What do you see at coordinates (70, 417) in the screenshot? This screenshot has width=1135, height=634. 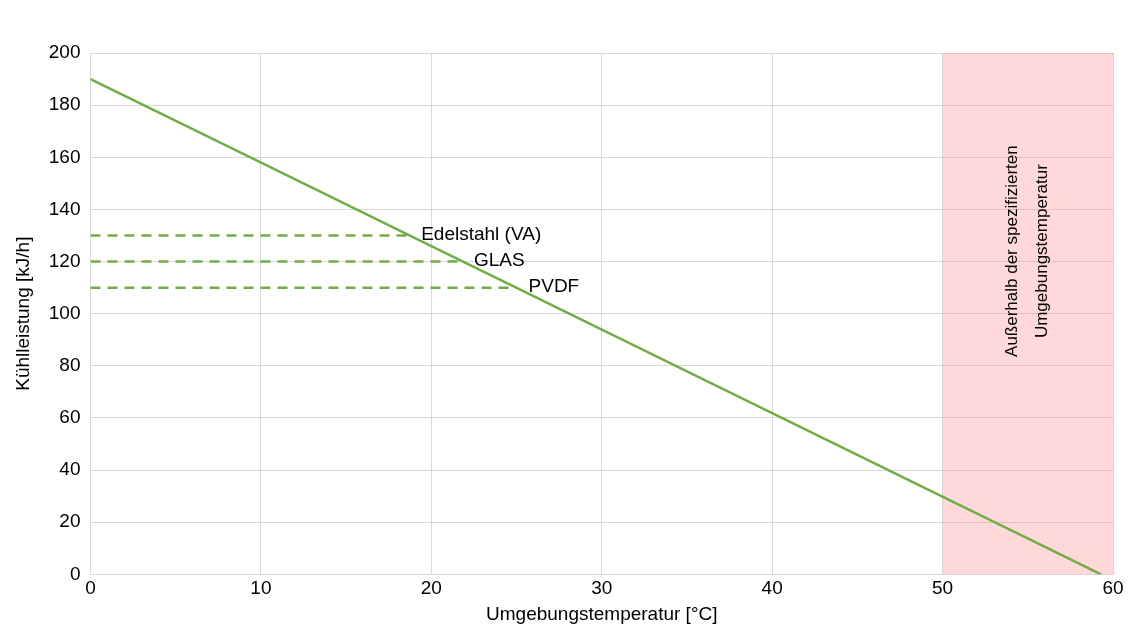 I see `y-tick-label: 60` at bounding box center [70, 417].